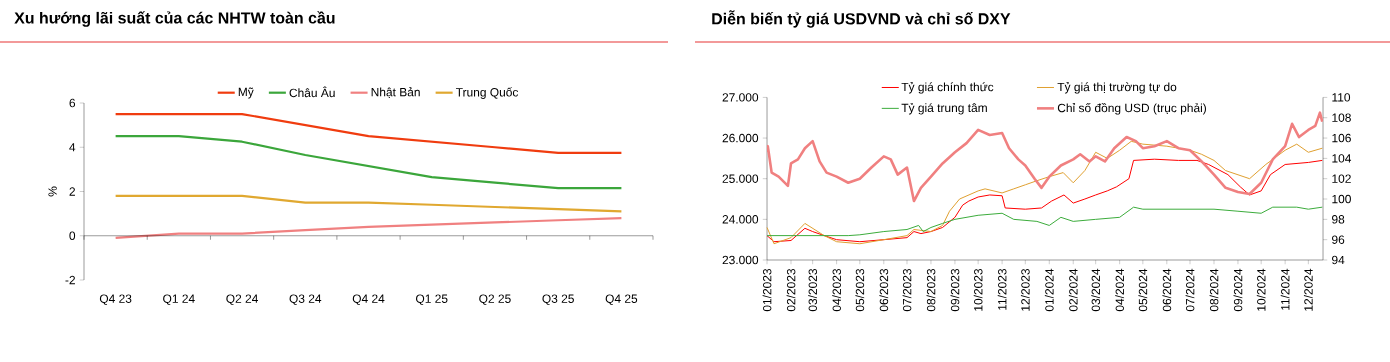 The image size is (1390, 362). Describe the element at coordinates (1143, 290) in the screenshot. I see `x-tick-label: 05/2024` at that location.